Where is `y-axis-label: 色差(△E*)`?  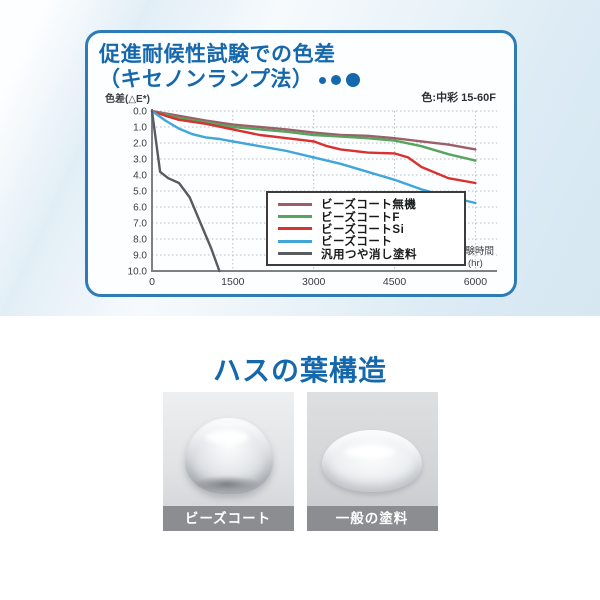
y-axis-label: 色差(△E*) is located at coordinates (127, 99).